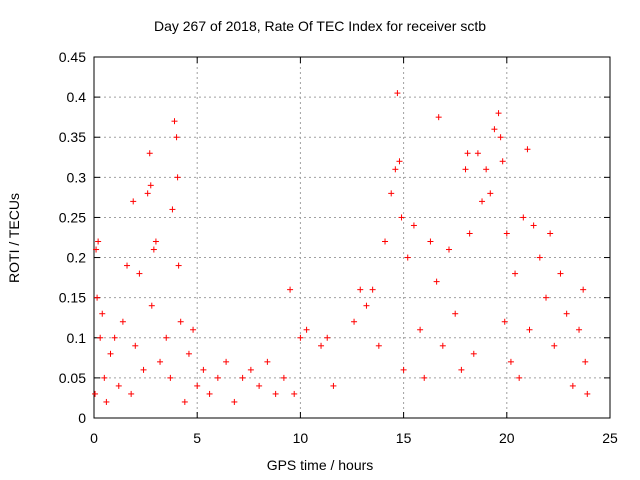 Image resolution: width=640 pixels, height=480 pixels. I want to click on x-tick-label: 25, so click(610, 438).